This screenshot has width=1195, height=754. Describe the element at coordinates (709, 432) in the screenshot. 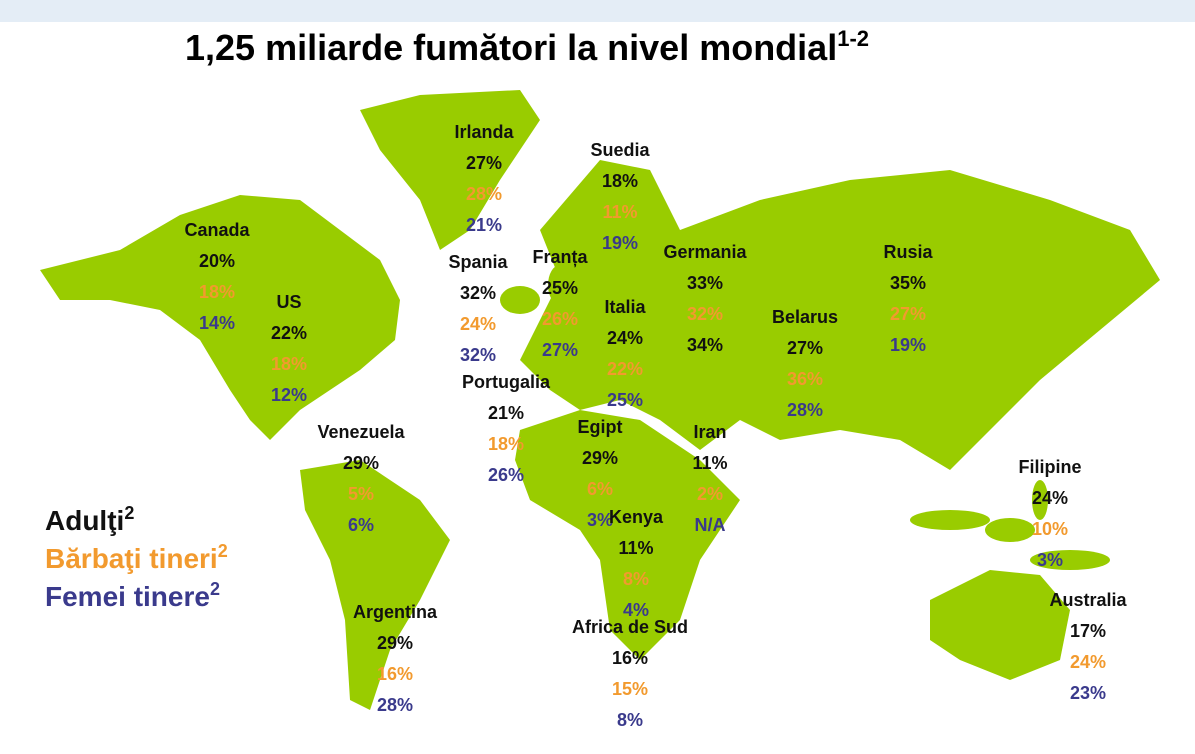

I see `country-name: Iran` at that location.